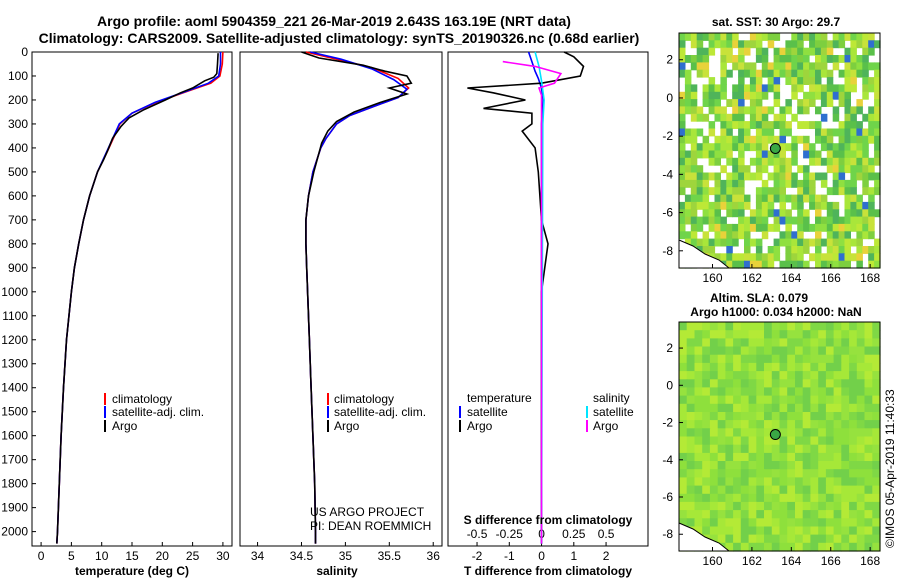 This screenshot has height=580, width=900. What do you see at coordinates (132, 556) in the screenshot?
I see `x-tick-label: 15` at bounding box center [132, 556].